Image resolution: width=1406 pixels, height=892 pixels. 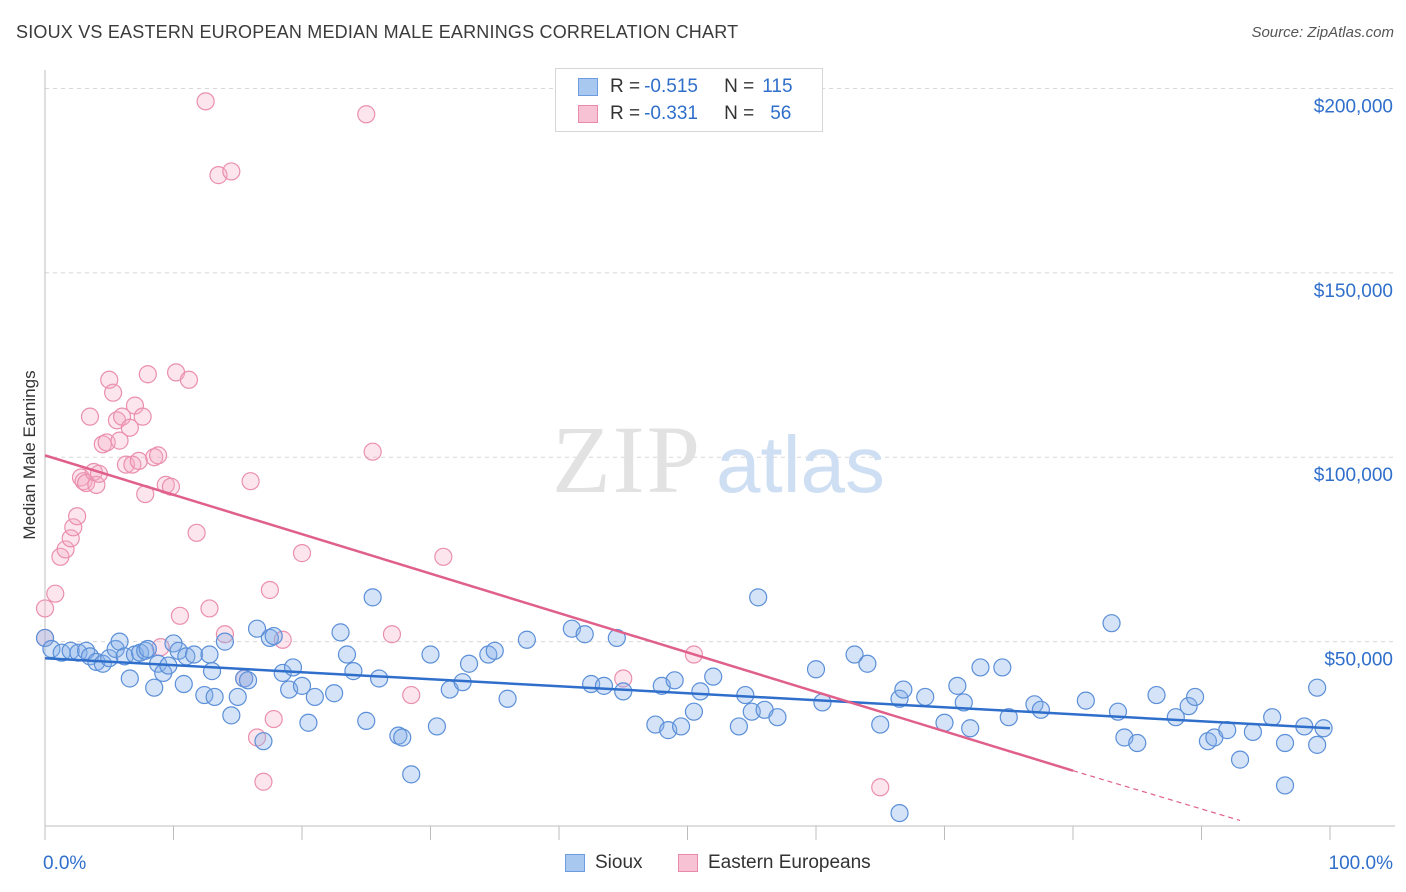 I want to click on watermark-zip: ZIP, so click(x=627, y=459).